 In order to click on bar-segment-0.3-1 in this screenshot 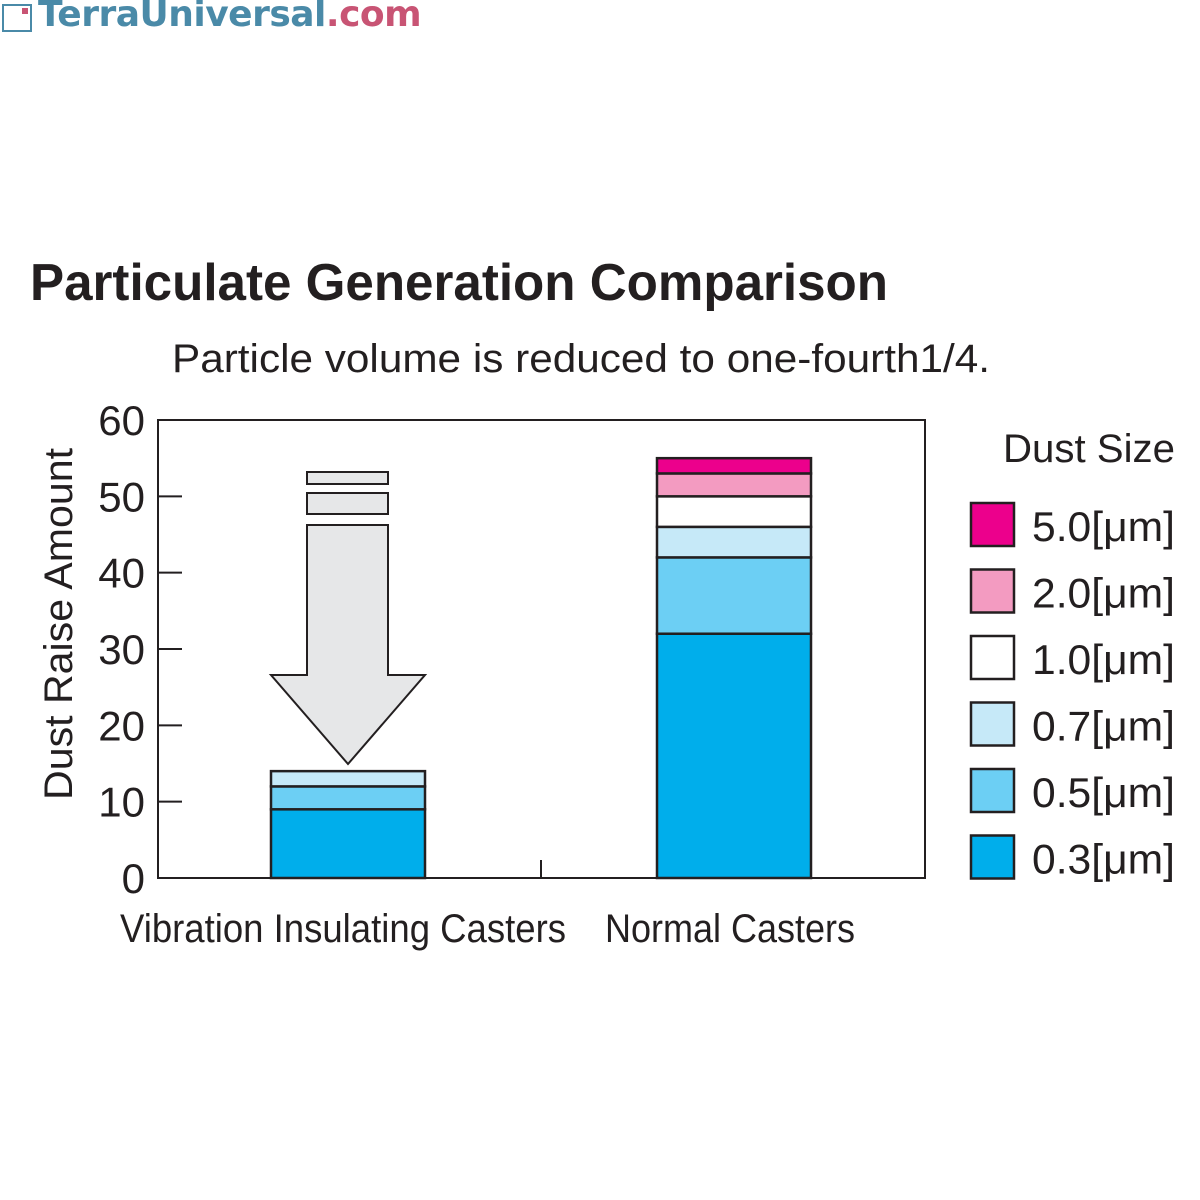, I will do `click(734, 756)`.